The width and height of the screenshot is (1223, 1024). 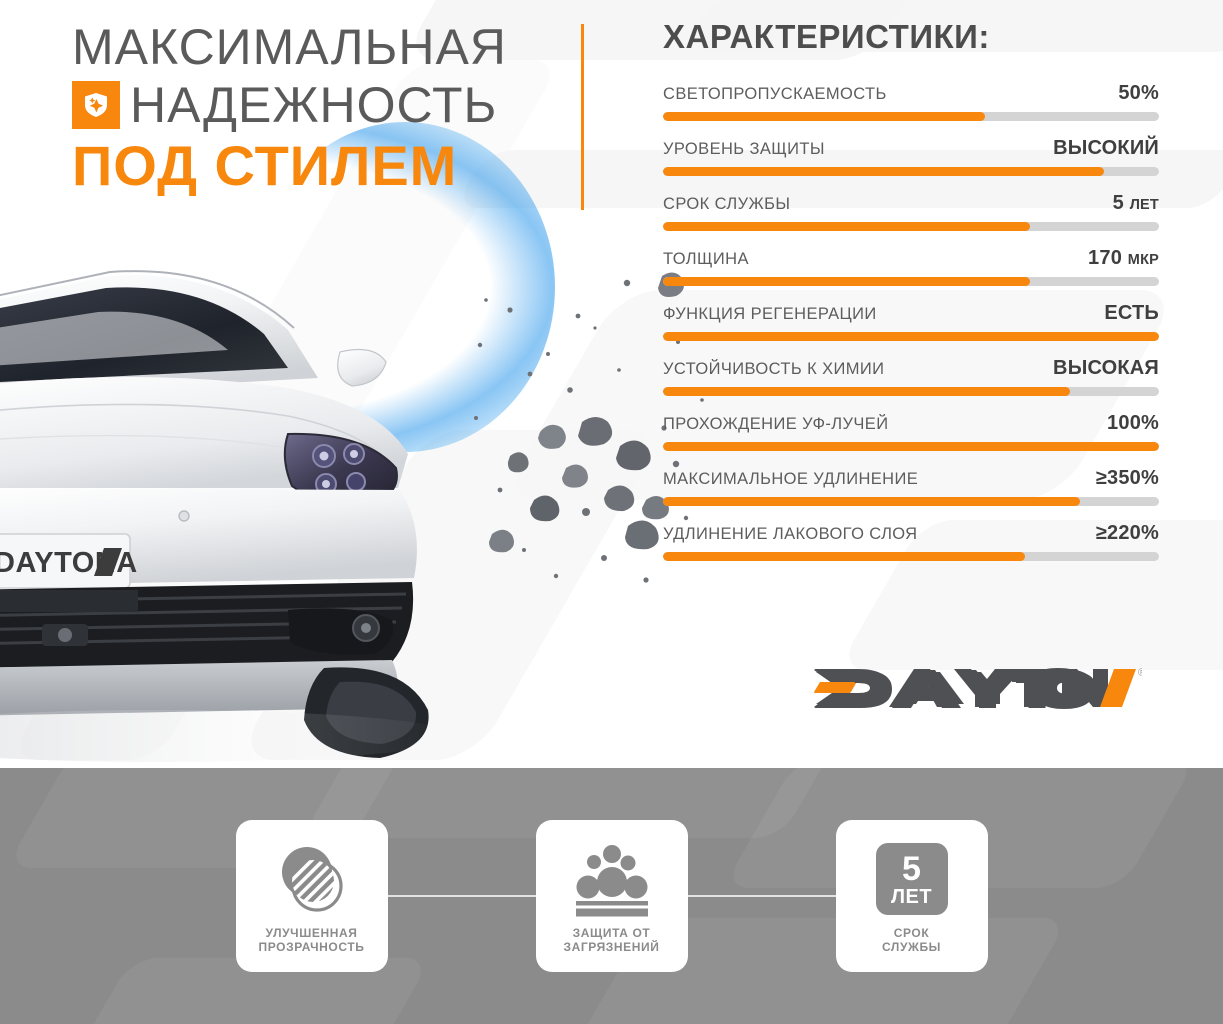 I want to click on spec-head: СРОК СЛУЖБЫ 5 ЛЕТ, so click(x=911, y=203).